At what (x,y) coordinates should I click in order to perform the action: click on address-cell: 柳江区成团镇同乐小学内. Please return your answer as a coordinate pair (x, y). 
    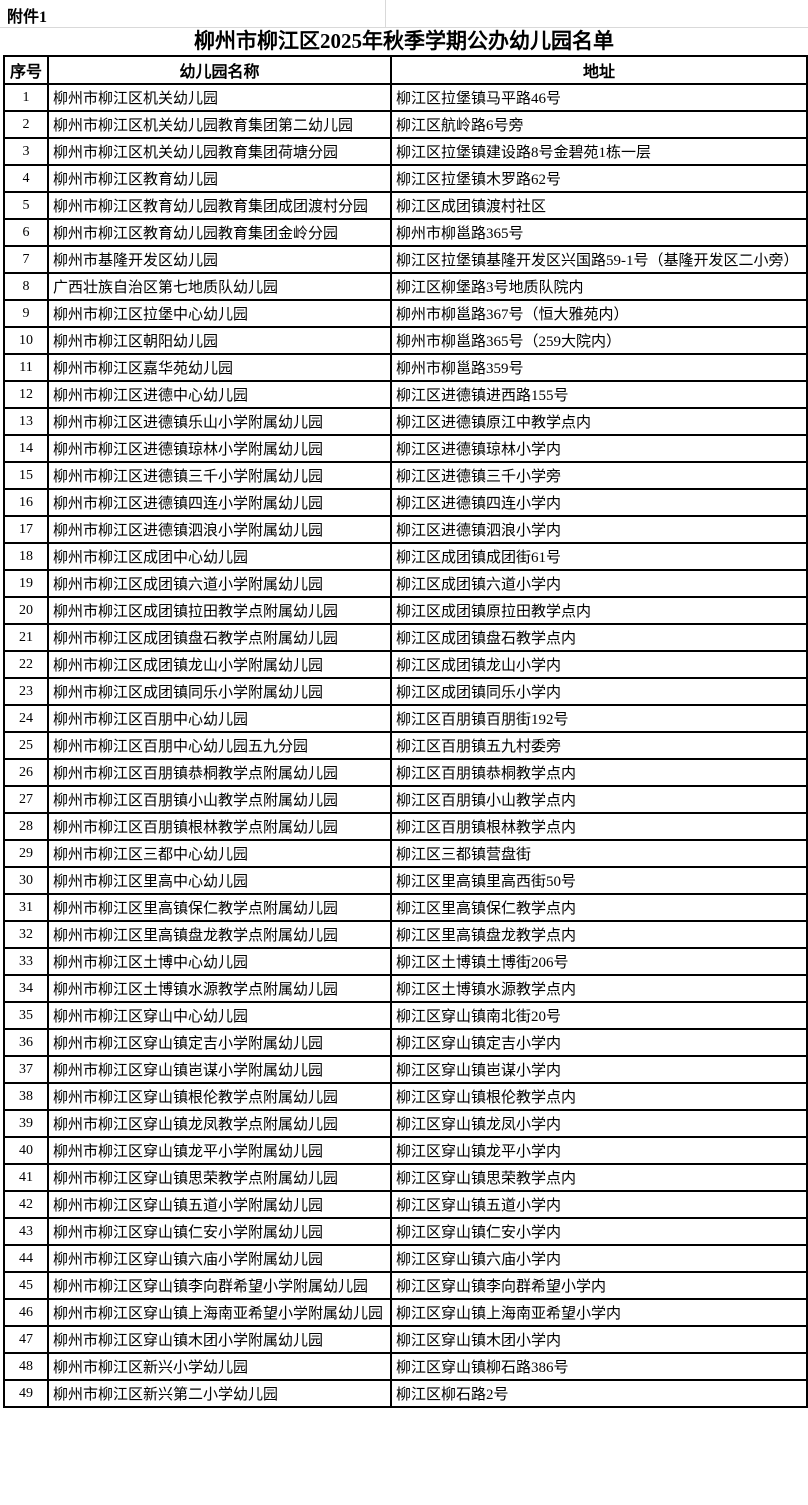
    Looking at the image, I should click on (599, 691).